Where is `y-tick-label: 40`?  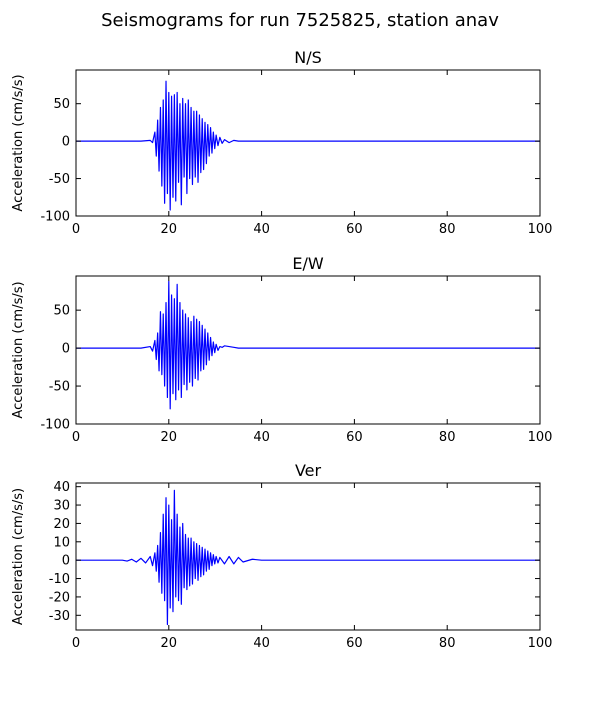 y-tick-label: 40 is located at coordinates (61, 487).